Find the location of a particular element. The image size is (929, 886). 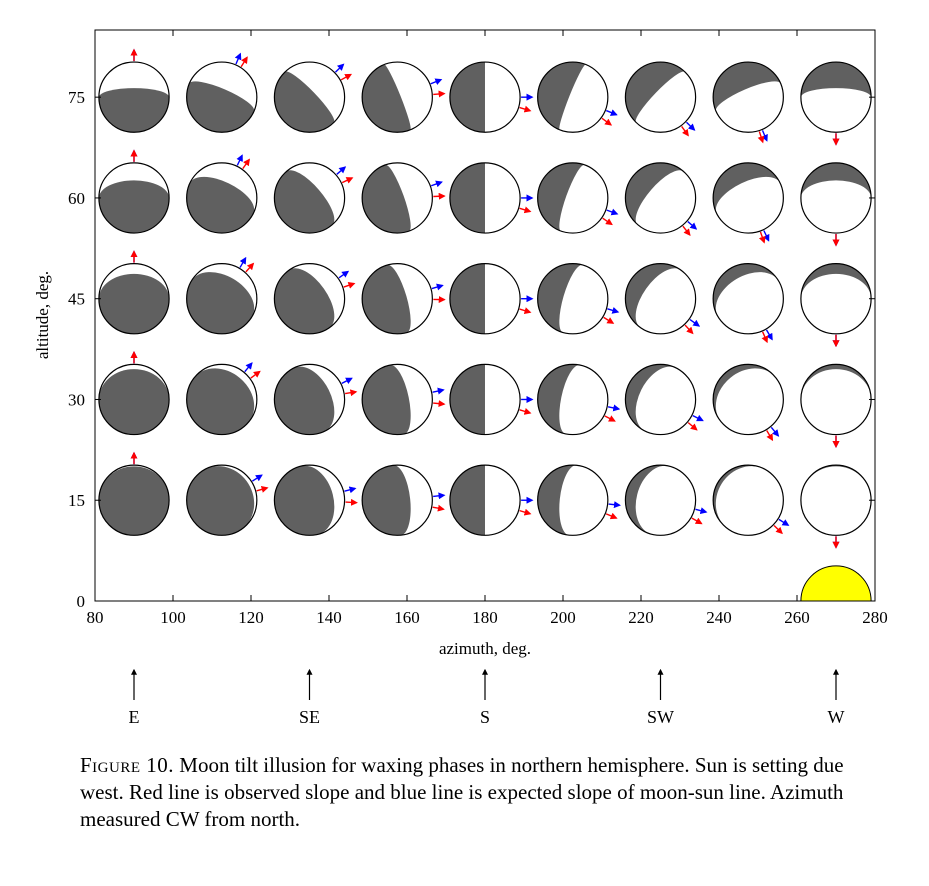

compass-label: S is located at coordinates (485, 717).